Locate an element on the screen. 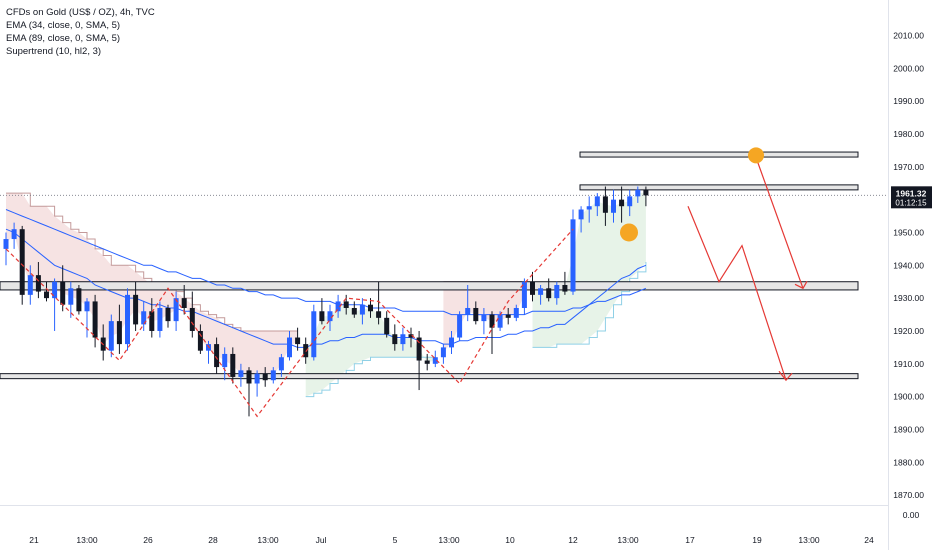  y-tick-label-9: 1920.00 is located at coordinates (908, 331).